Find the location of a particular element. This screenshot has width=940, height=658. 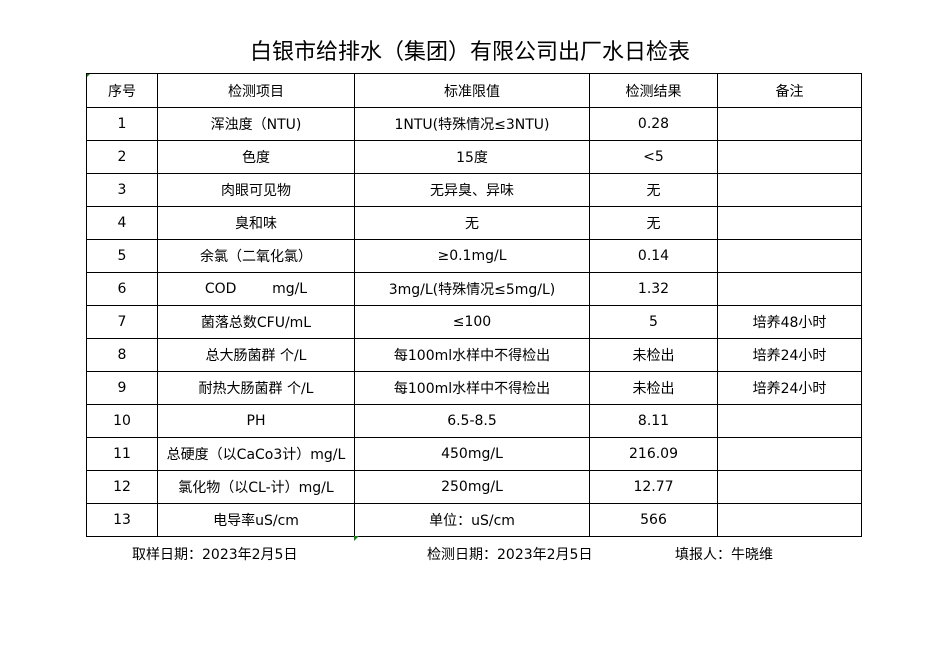

cell-standard: 无异臭、异味 is located at coordinates (472, 190).